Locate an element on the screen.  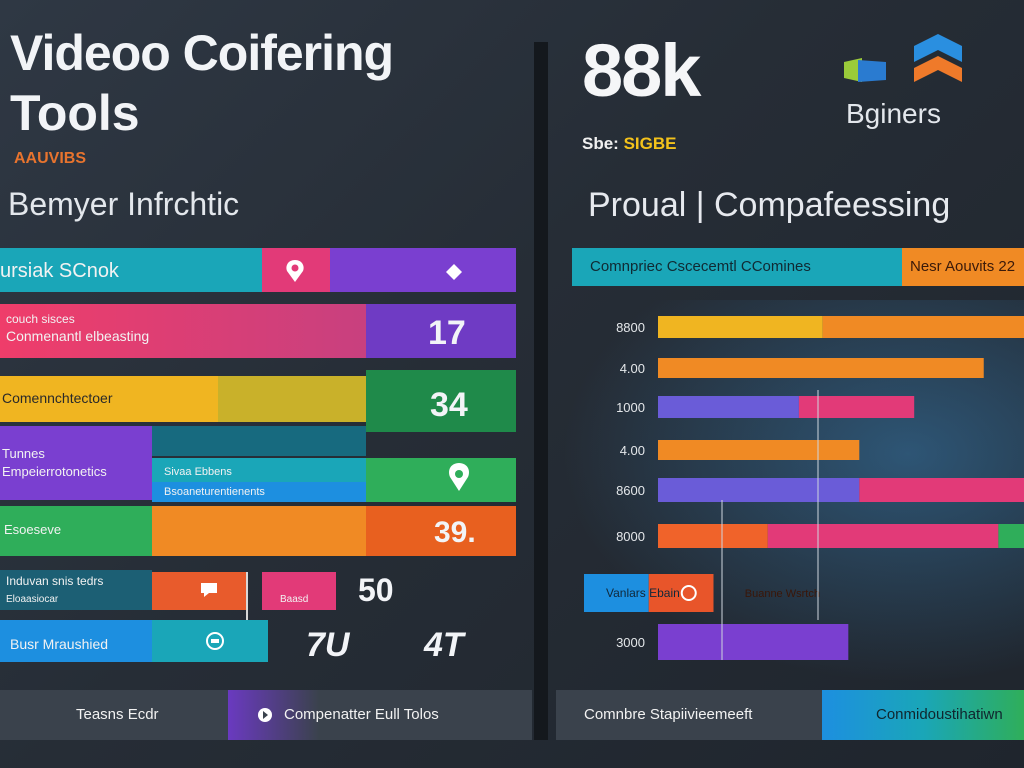
chat-logo-icon is located at coordinates (865, 73).